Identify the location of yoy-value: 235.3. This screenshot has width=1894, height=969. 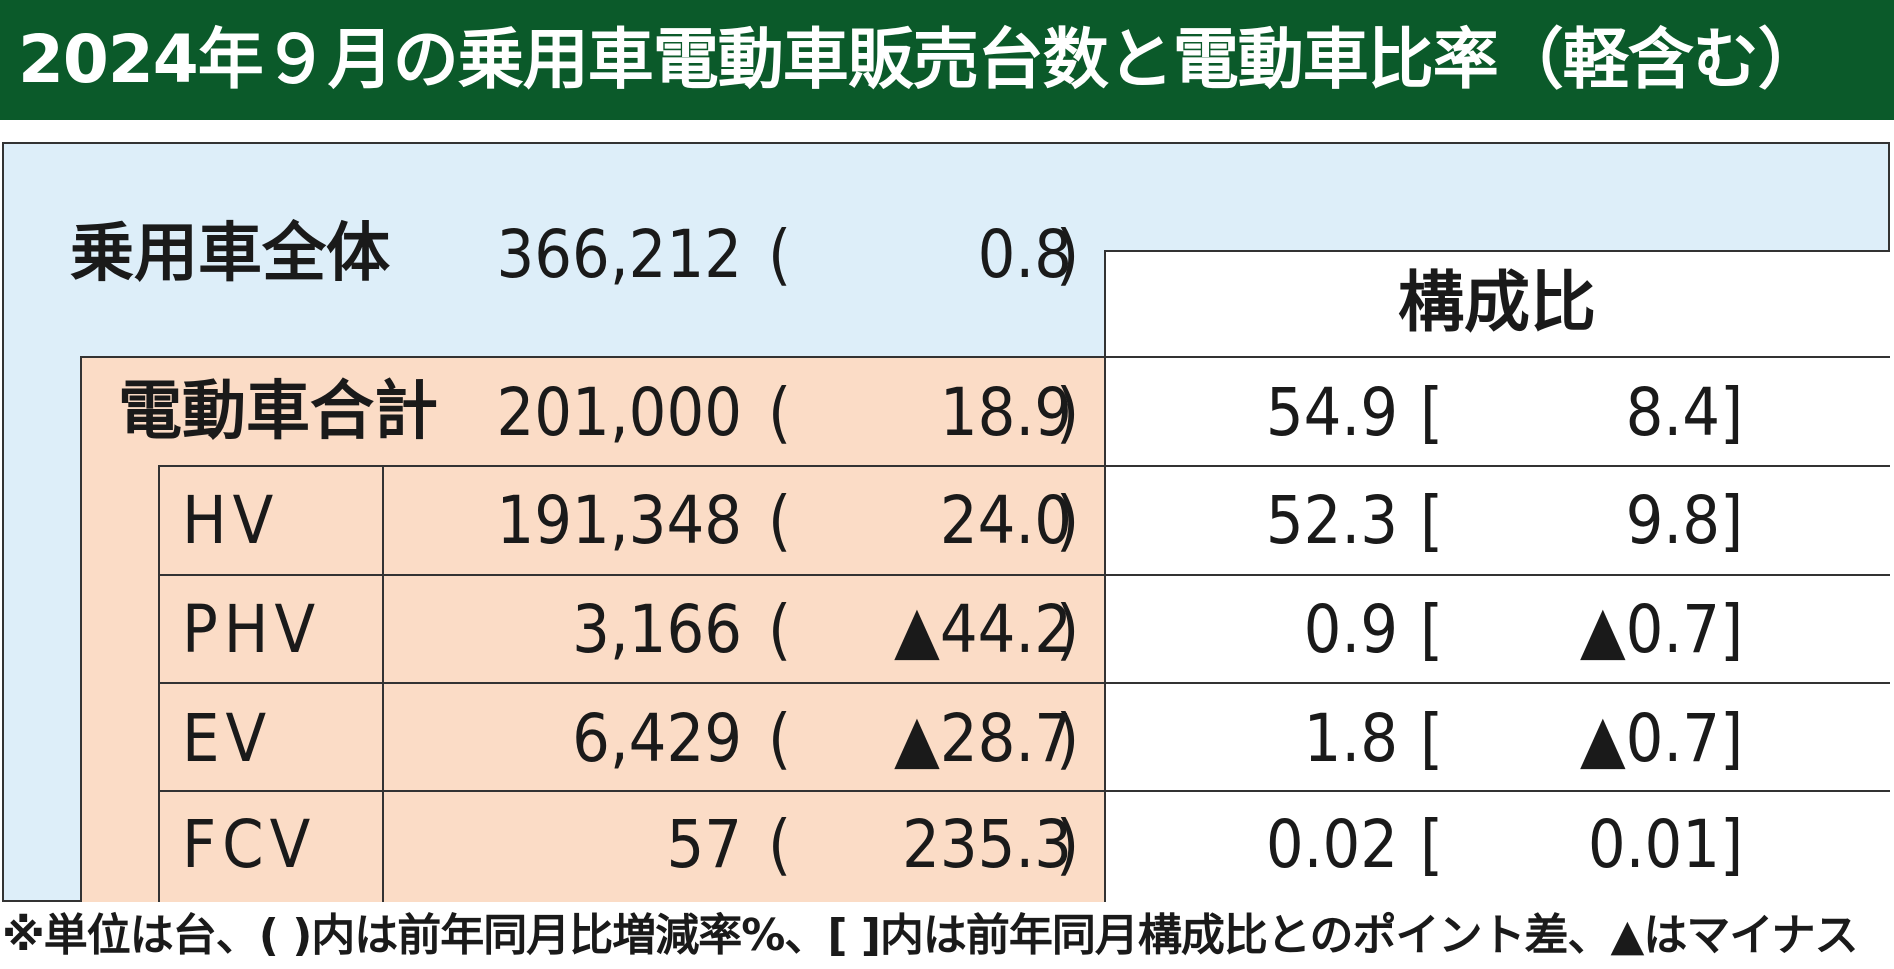
(987, 844).